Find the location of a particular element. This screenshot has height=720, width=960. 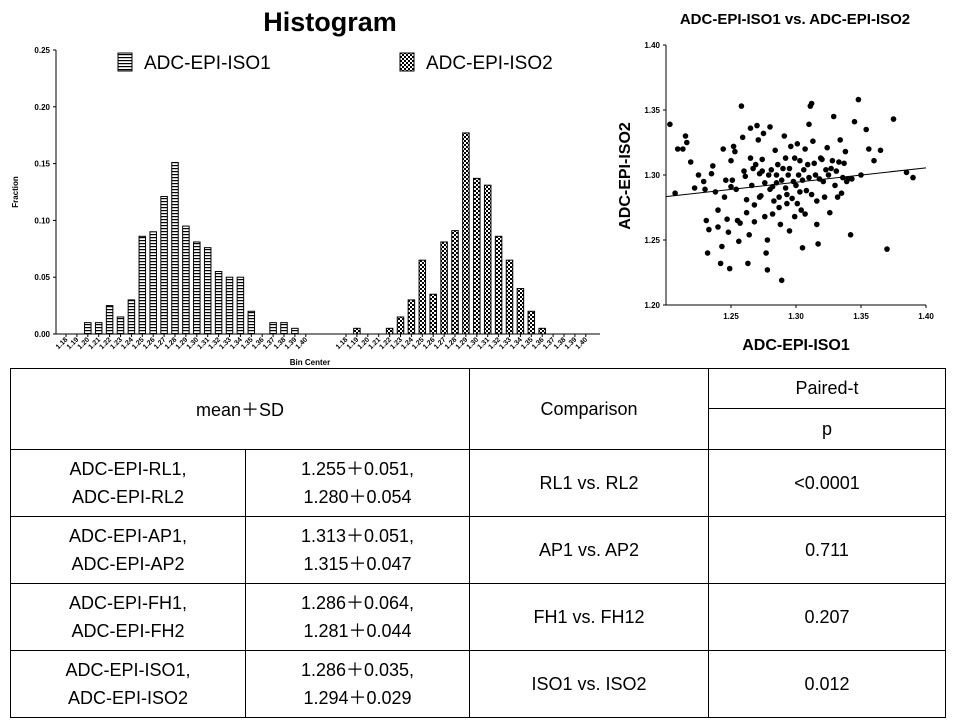

header-mean-sd: mean＋SD is located at coordinates (240, 409).